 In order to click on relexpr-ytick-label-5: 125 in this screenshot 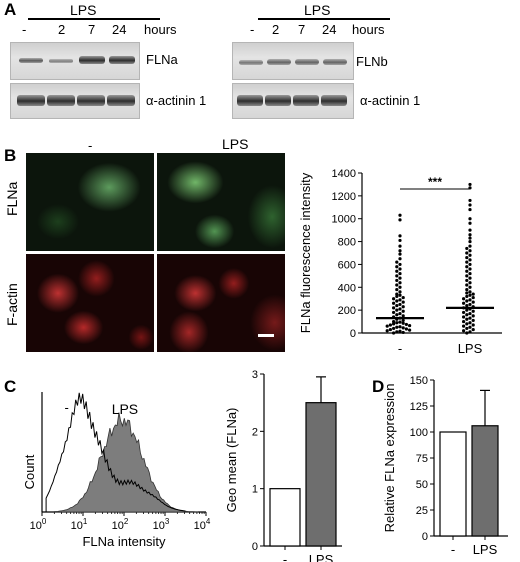, I will do `click(419, 407)`.